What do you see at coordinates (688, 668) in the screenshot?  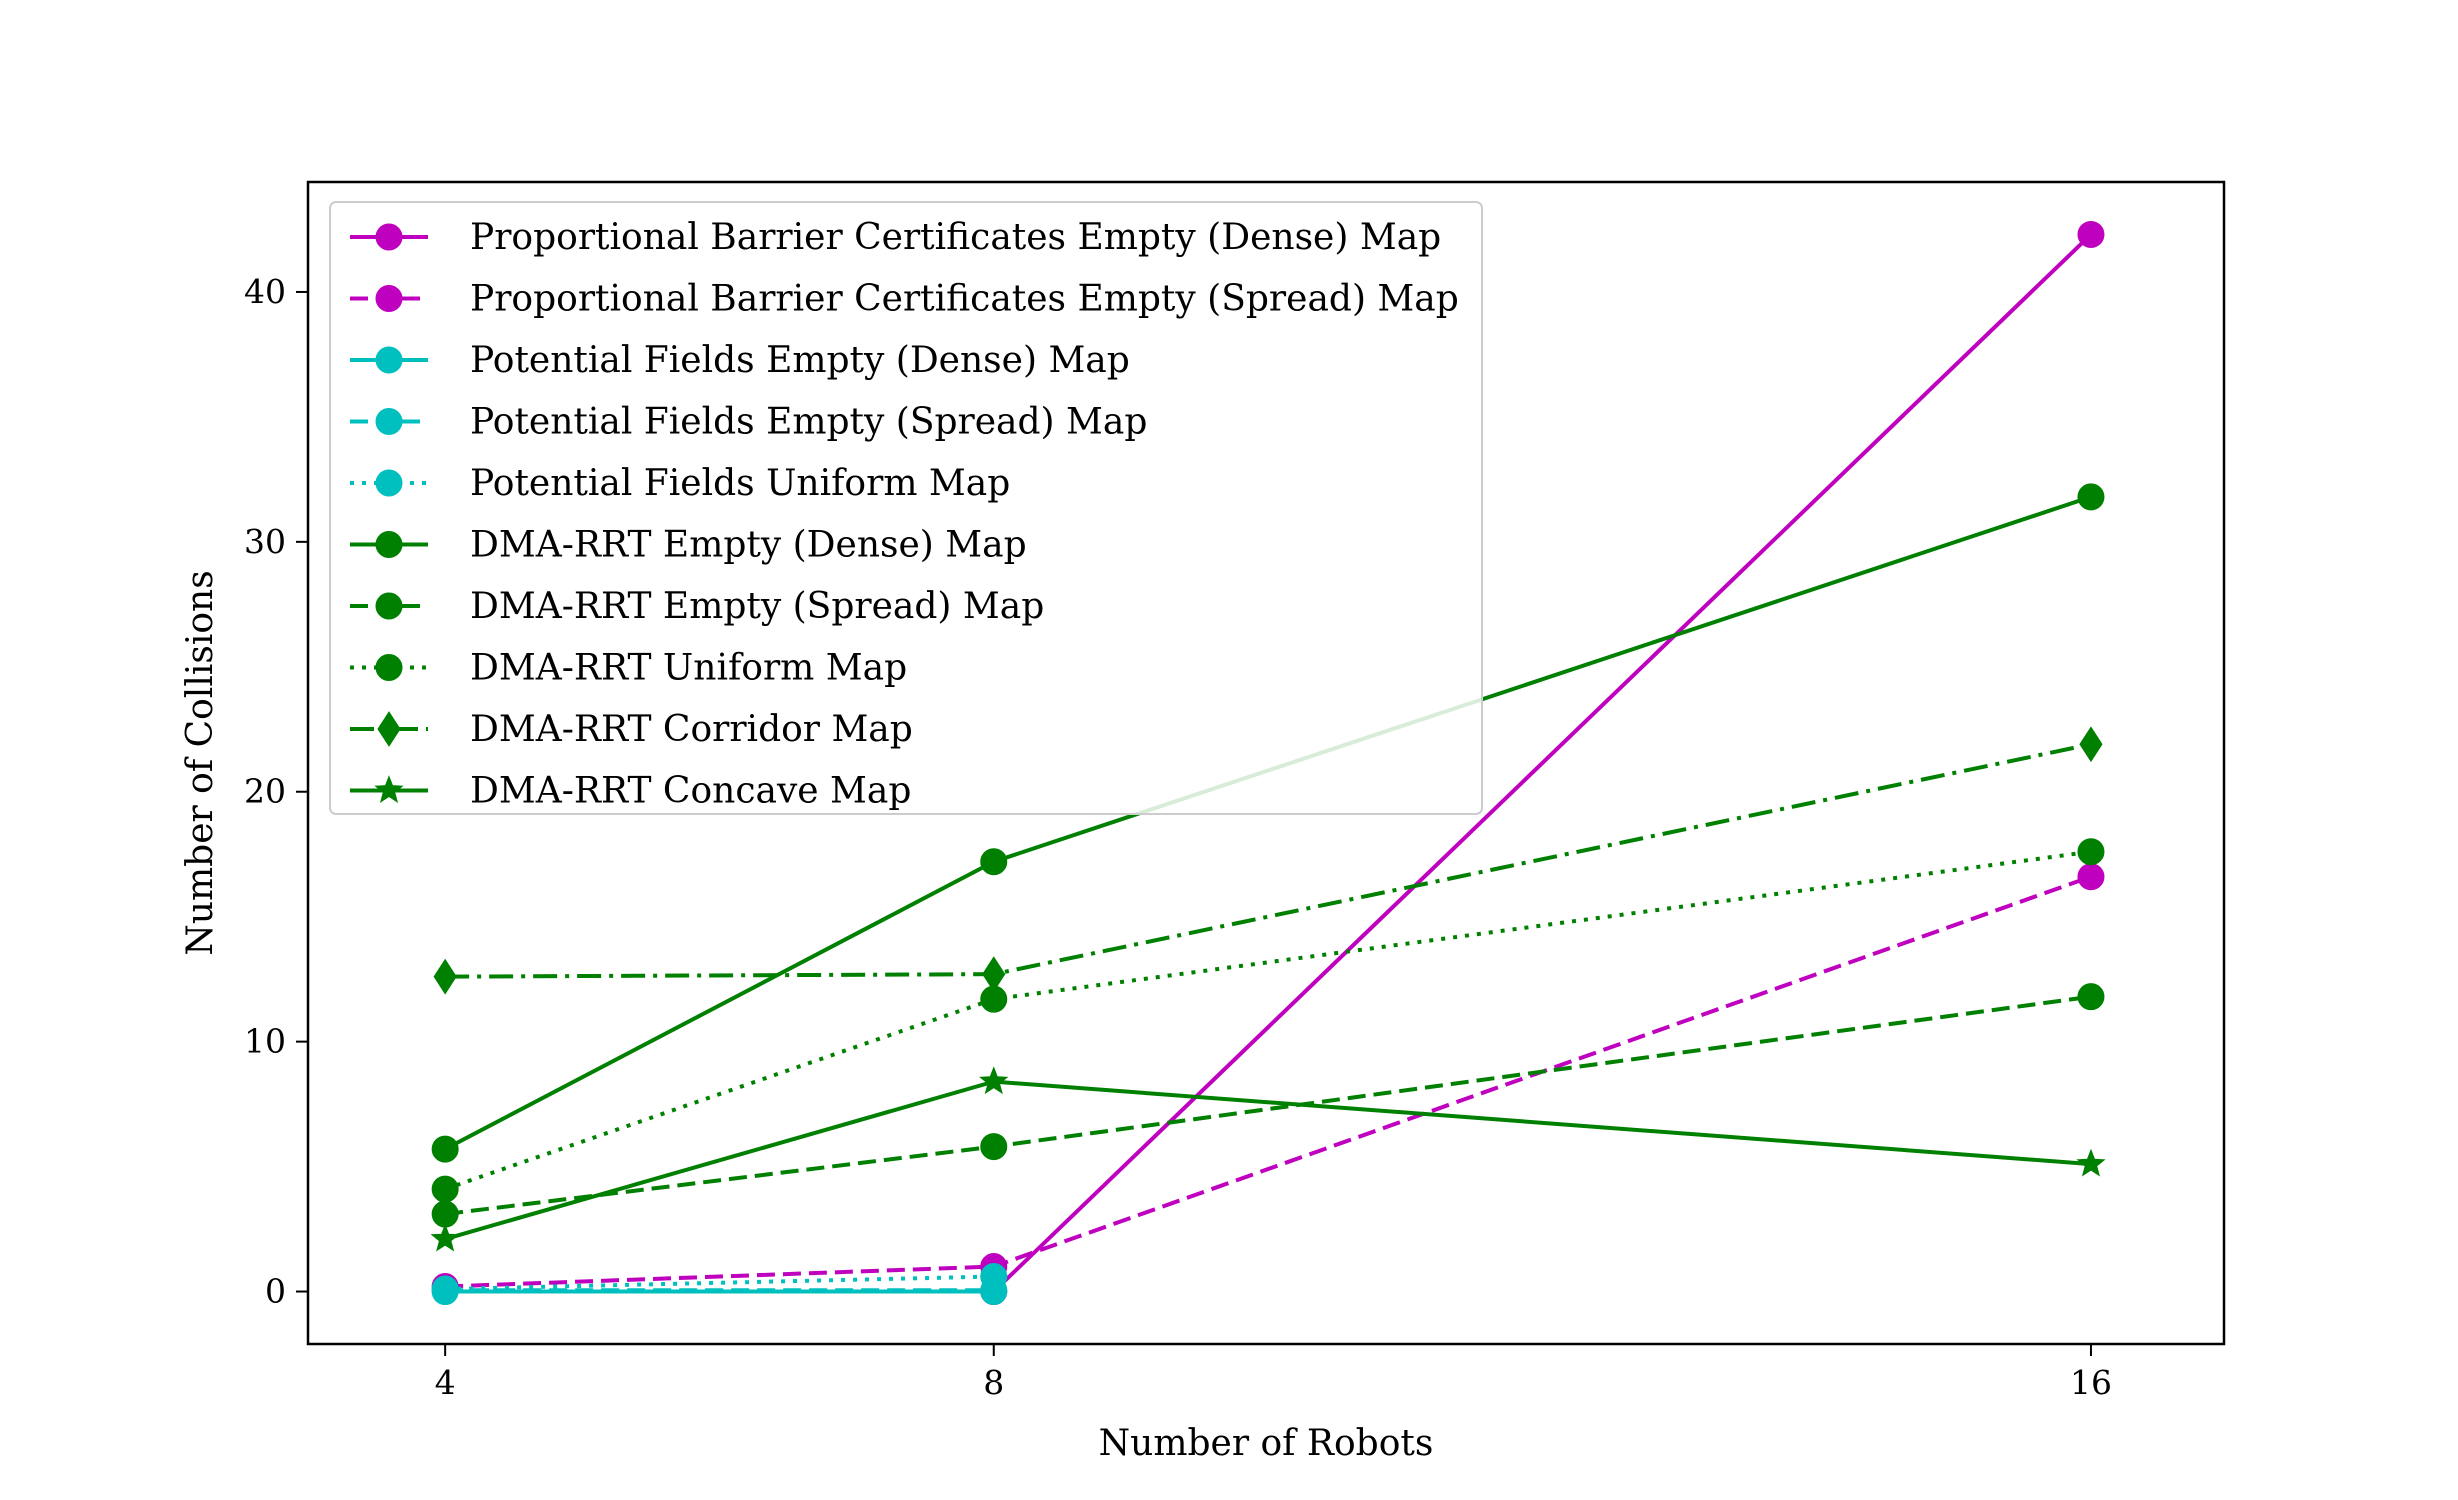 I see `legend-entry-label: DMA-RRT Uniform Map` at bounding box center [688, 668].